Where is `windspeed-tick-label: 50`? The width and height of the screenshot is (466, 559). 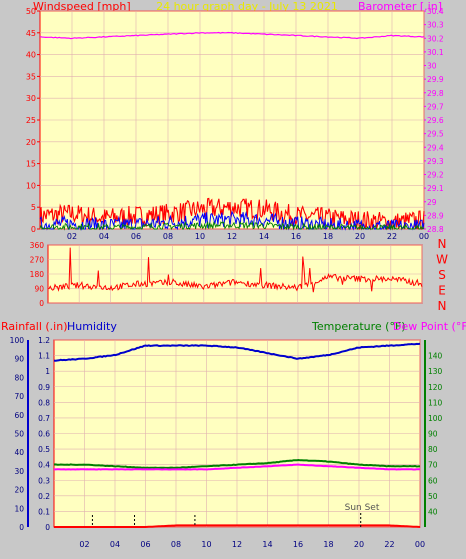
windspeed-tick-label: 50 is located at coordinates (31, 11).